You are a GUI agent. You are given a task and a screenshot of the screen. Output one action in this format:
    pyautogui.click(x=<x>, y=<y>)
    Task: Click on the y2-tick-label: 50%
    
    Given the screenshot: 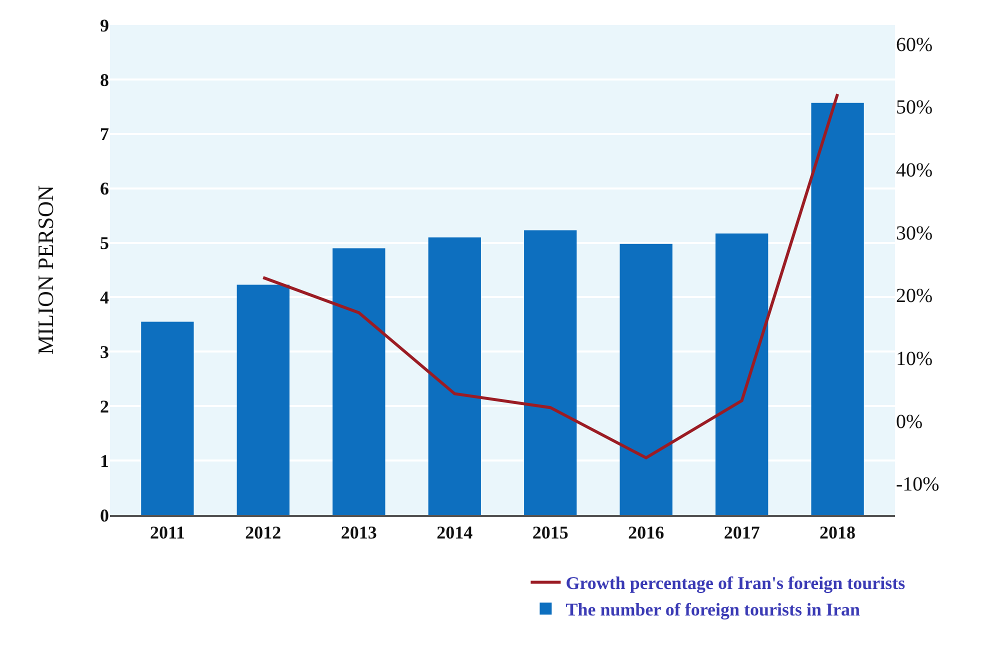 What is the action you would take?
    pyautogui.click(x=914, y=107)
    